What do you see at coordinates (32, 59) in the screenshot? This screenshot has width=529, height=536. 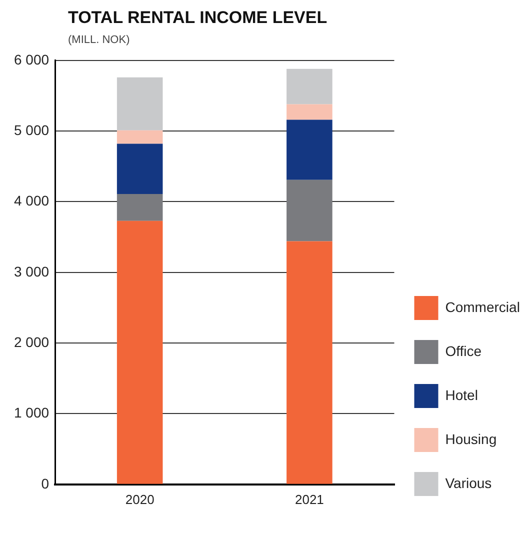 I see `y-tick-label: 6 000` at bounding box center [32, 59].